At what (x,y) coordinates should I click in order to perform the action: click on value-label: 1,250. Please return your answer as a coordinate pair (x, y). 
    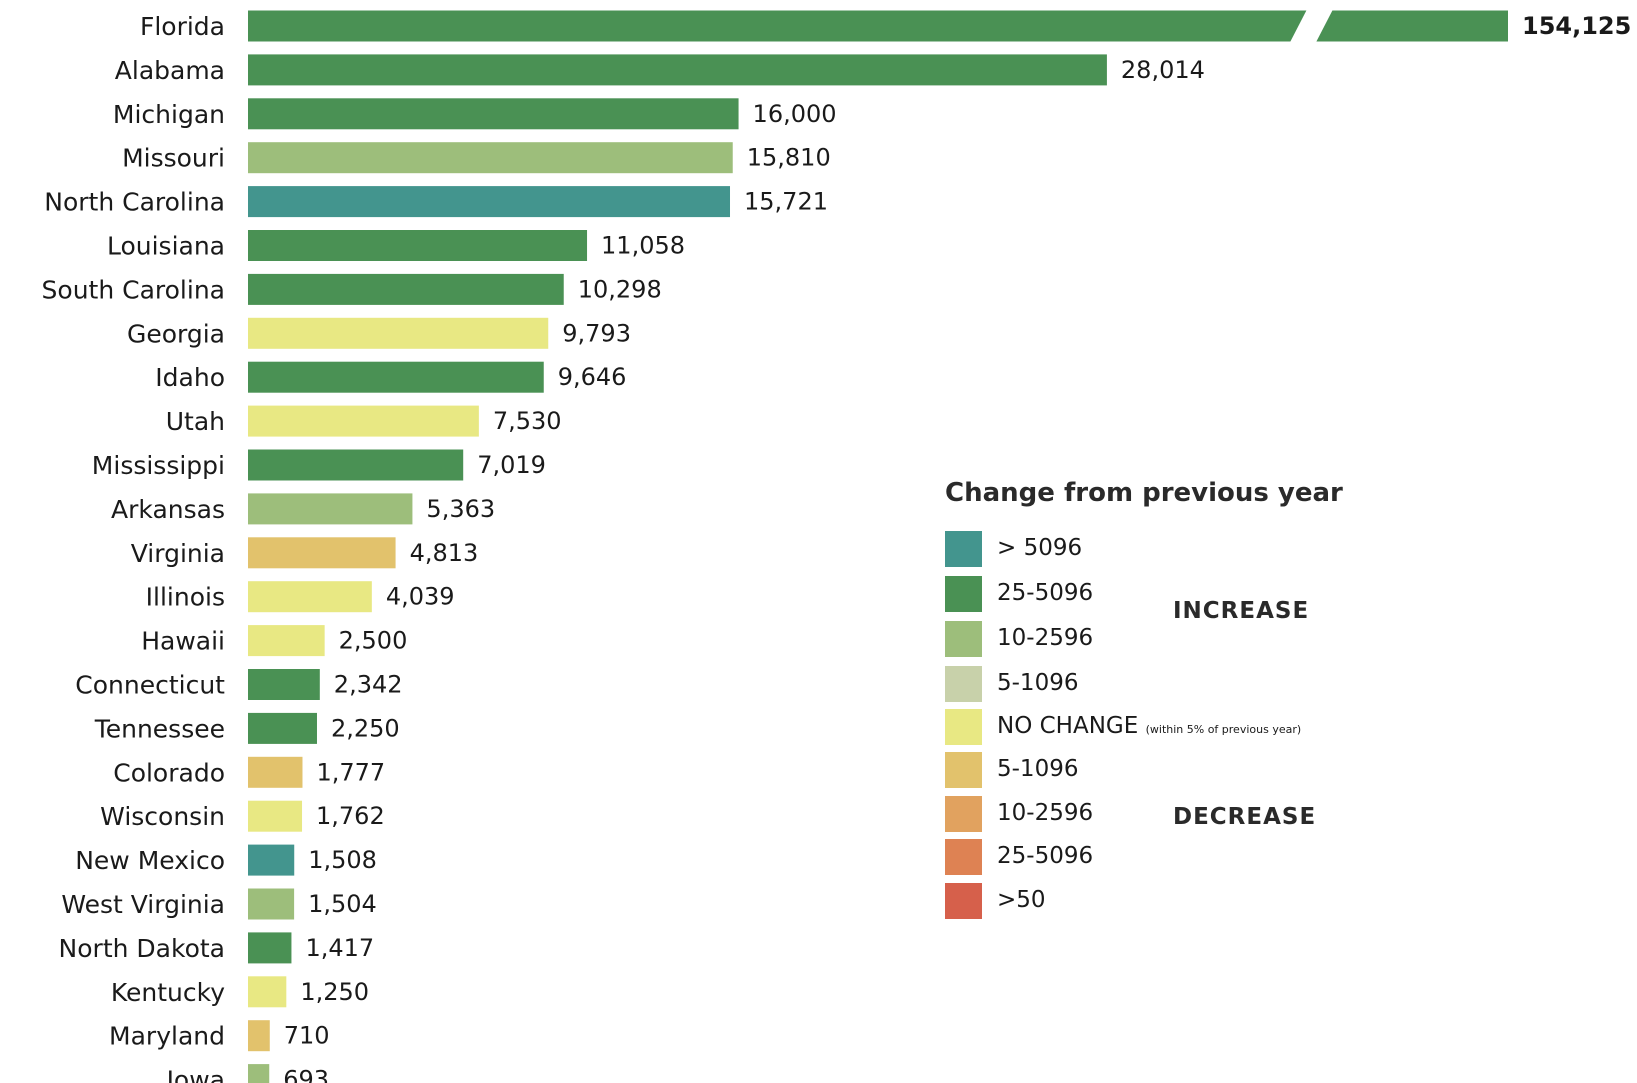
    Looking at the image, I should click on (334, 992).